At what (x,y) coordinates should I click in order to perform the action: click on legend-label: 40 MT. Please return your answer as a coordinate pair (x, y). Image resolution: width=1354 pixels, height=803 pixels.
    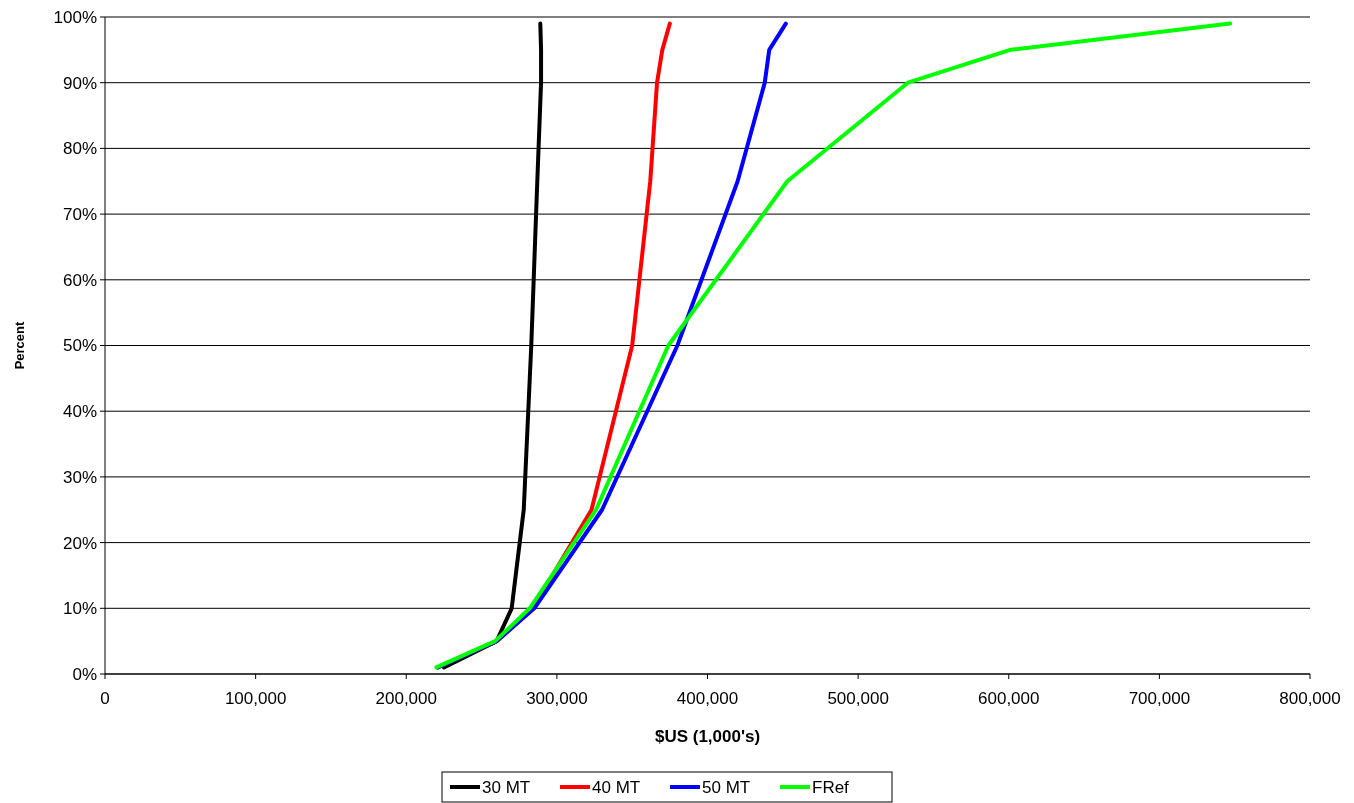
    Looking at the image, I should click on (616, 787).